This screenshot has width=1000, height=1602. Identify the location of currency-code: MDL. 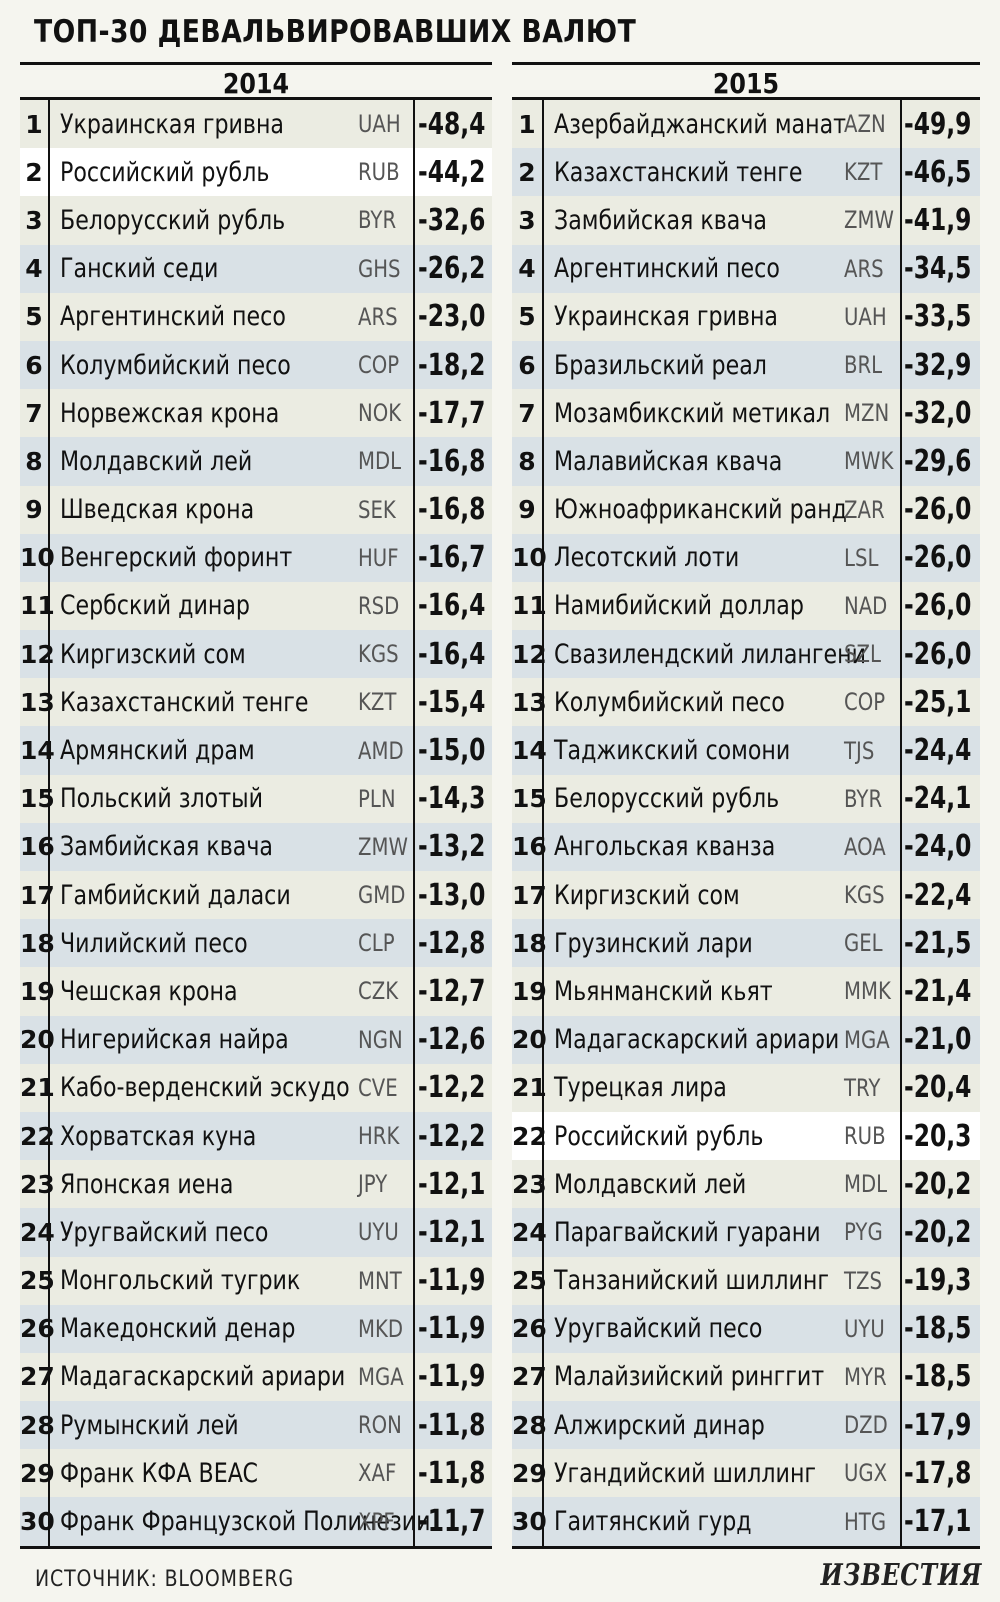
(380, 461).